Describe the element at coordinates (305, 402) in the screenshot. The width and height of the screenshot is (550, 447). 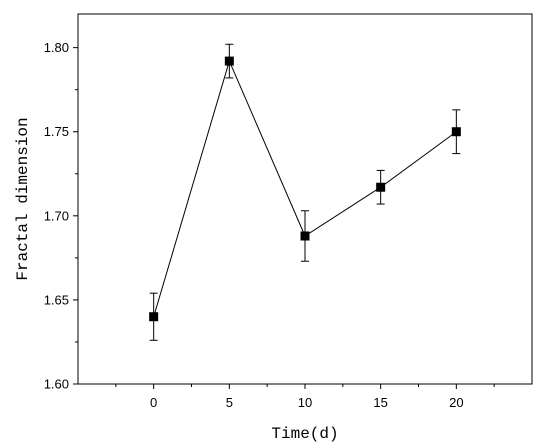
I see `x-tick-label: 10` at that location.